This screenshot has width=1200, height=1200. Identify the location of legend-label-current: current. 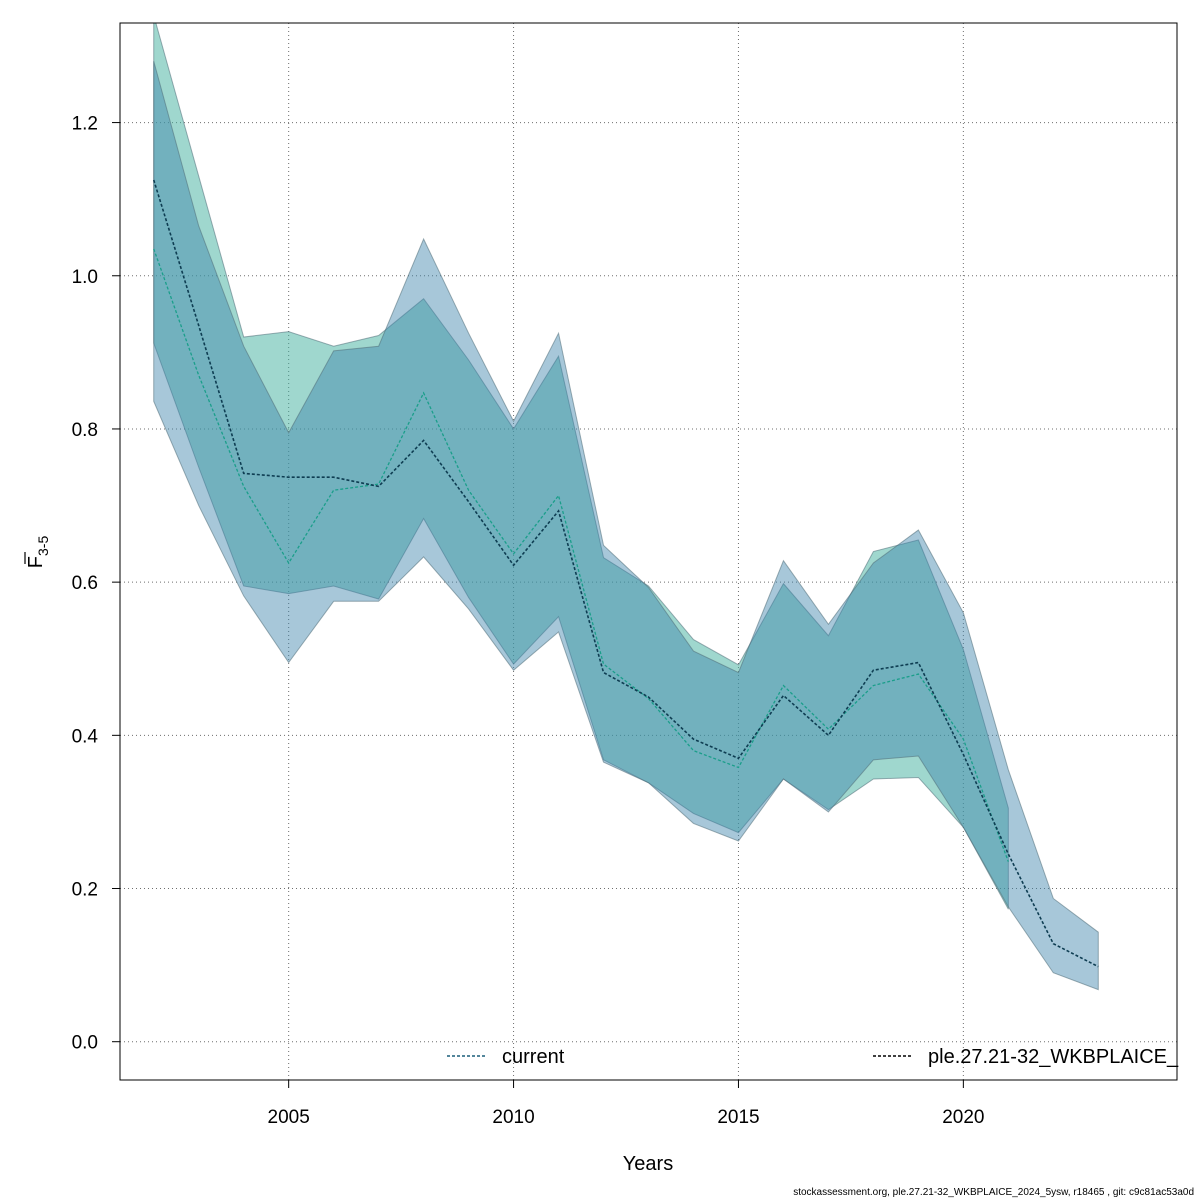
(533, 1057).